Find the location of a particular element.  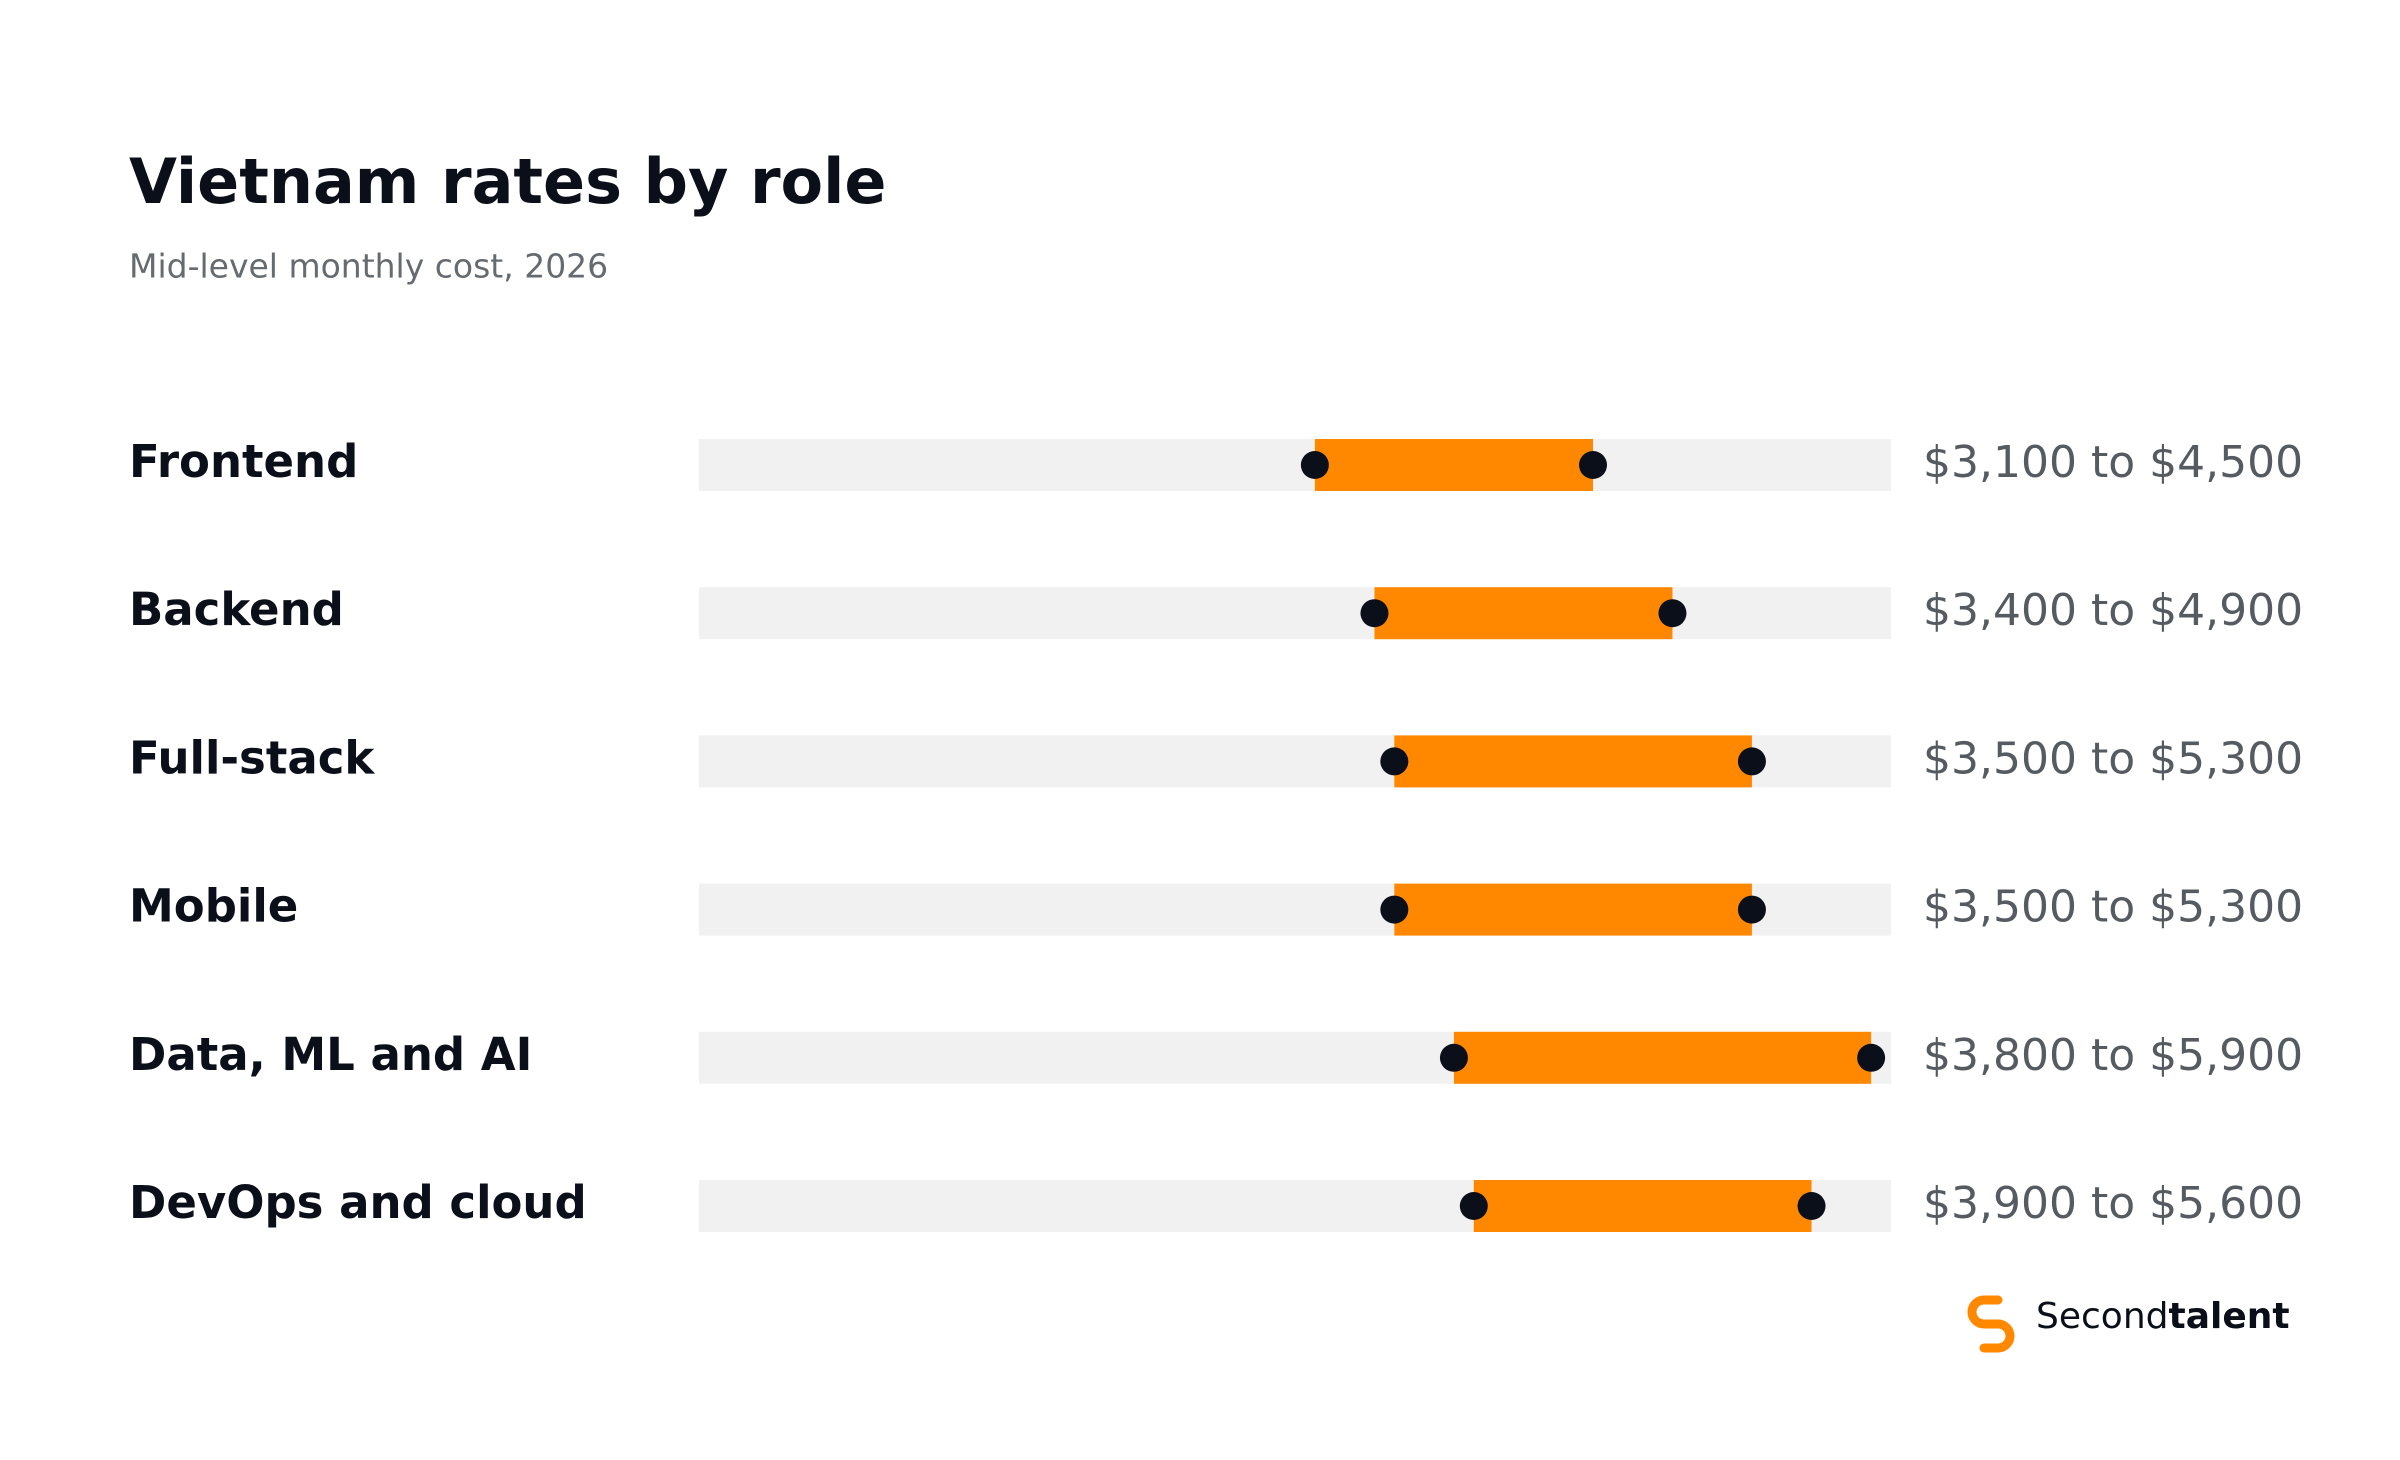

logo-icon is located at coordinates (1991, 1324).